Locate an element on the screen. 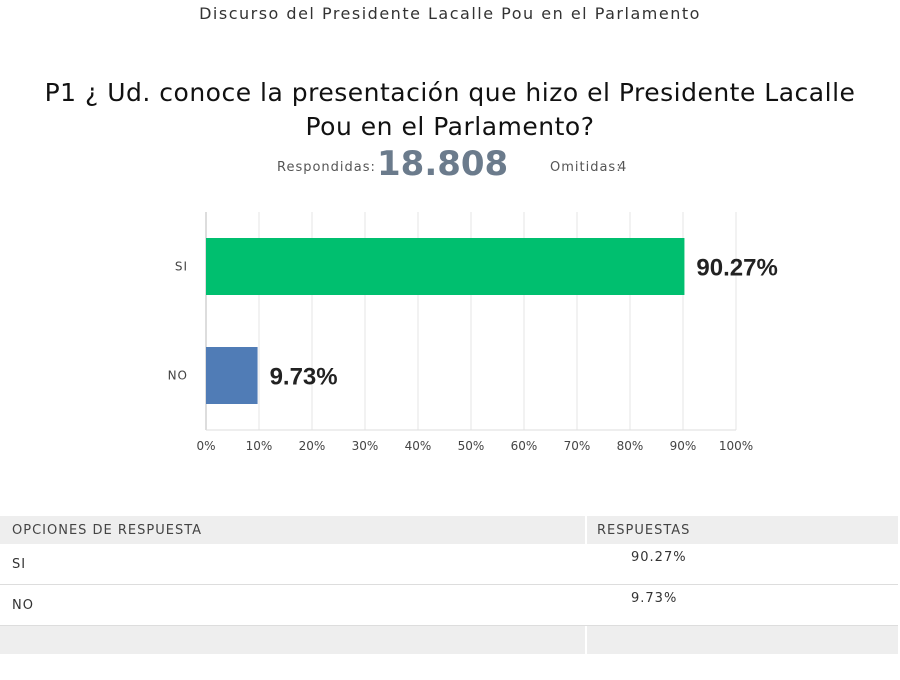 The image size is (900, 680). chart-x-ticks: 0% 10% 20% 30% 40% 50% 60% 70% 80% 90% 100% is located at coordinates (474, 446).